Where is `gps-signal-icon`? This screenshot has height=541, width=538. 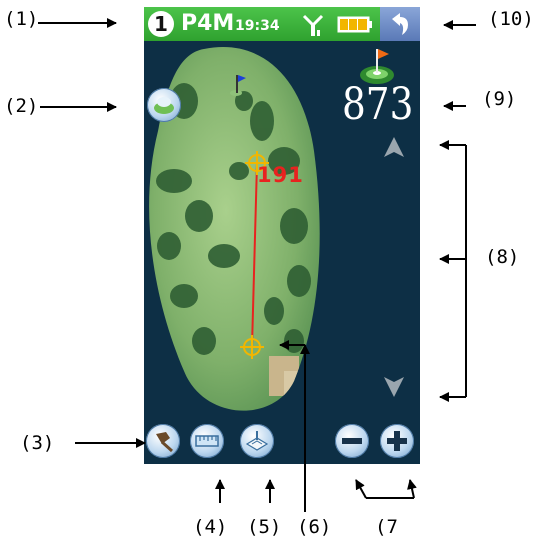 gps-signal-icon is located at coordinates (313, 25).